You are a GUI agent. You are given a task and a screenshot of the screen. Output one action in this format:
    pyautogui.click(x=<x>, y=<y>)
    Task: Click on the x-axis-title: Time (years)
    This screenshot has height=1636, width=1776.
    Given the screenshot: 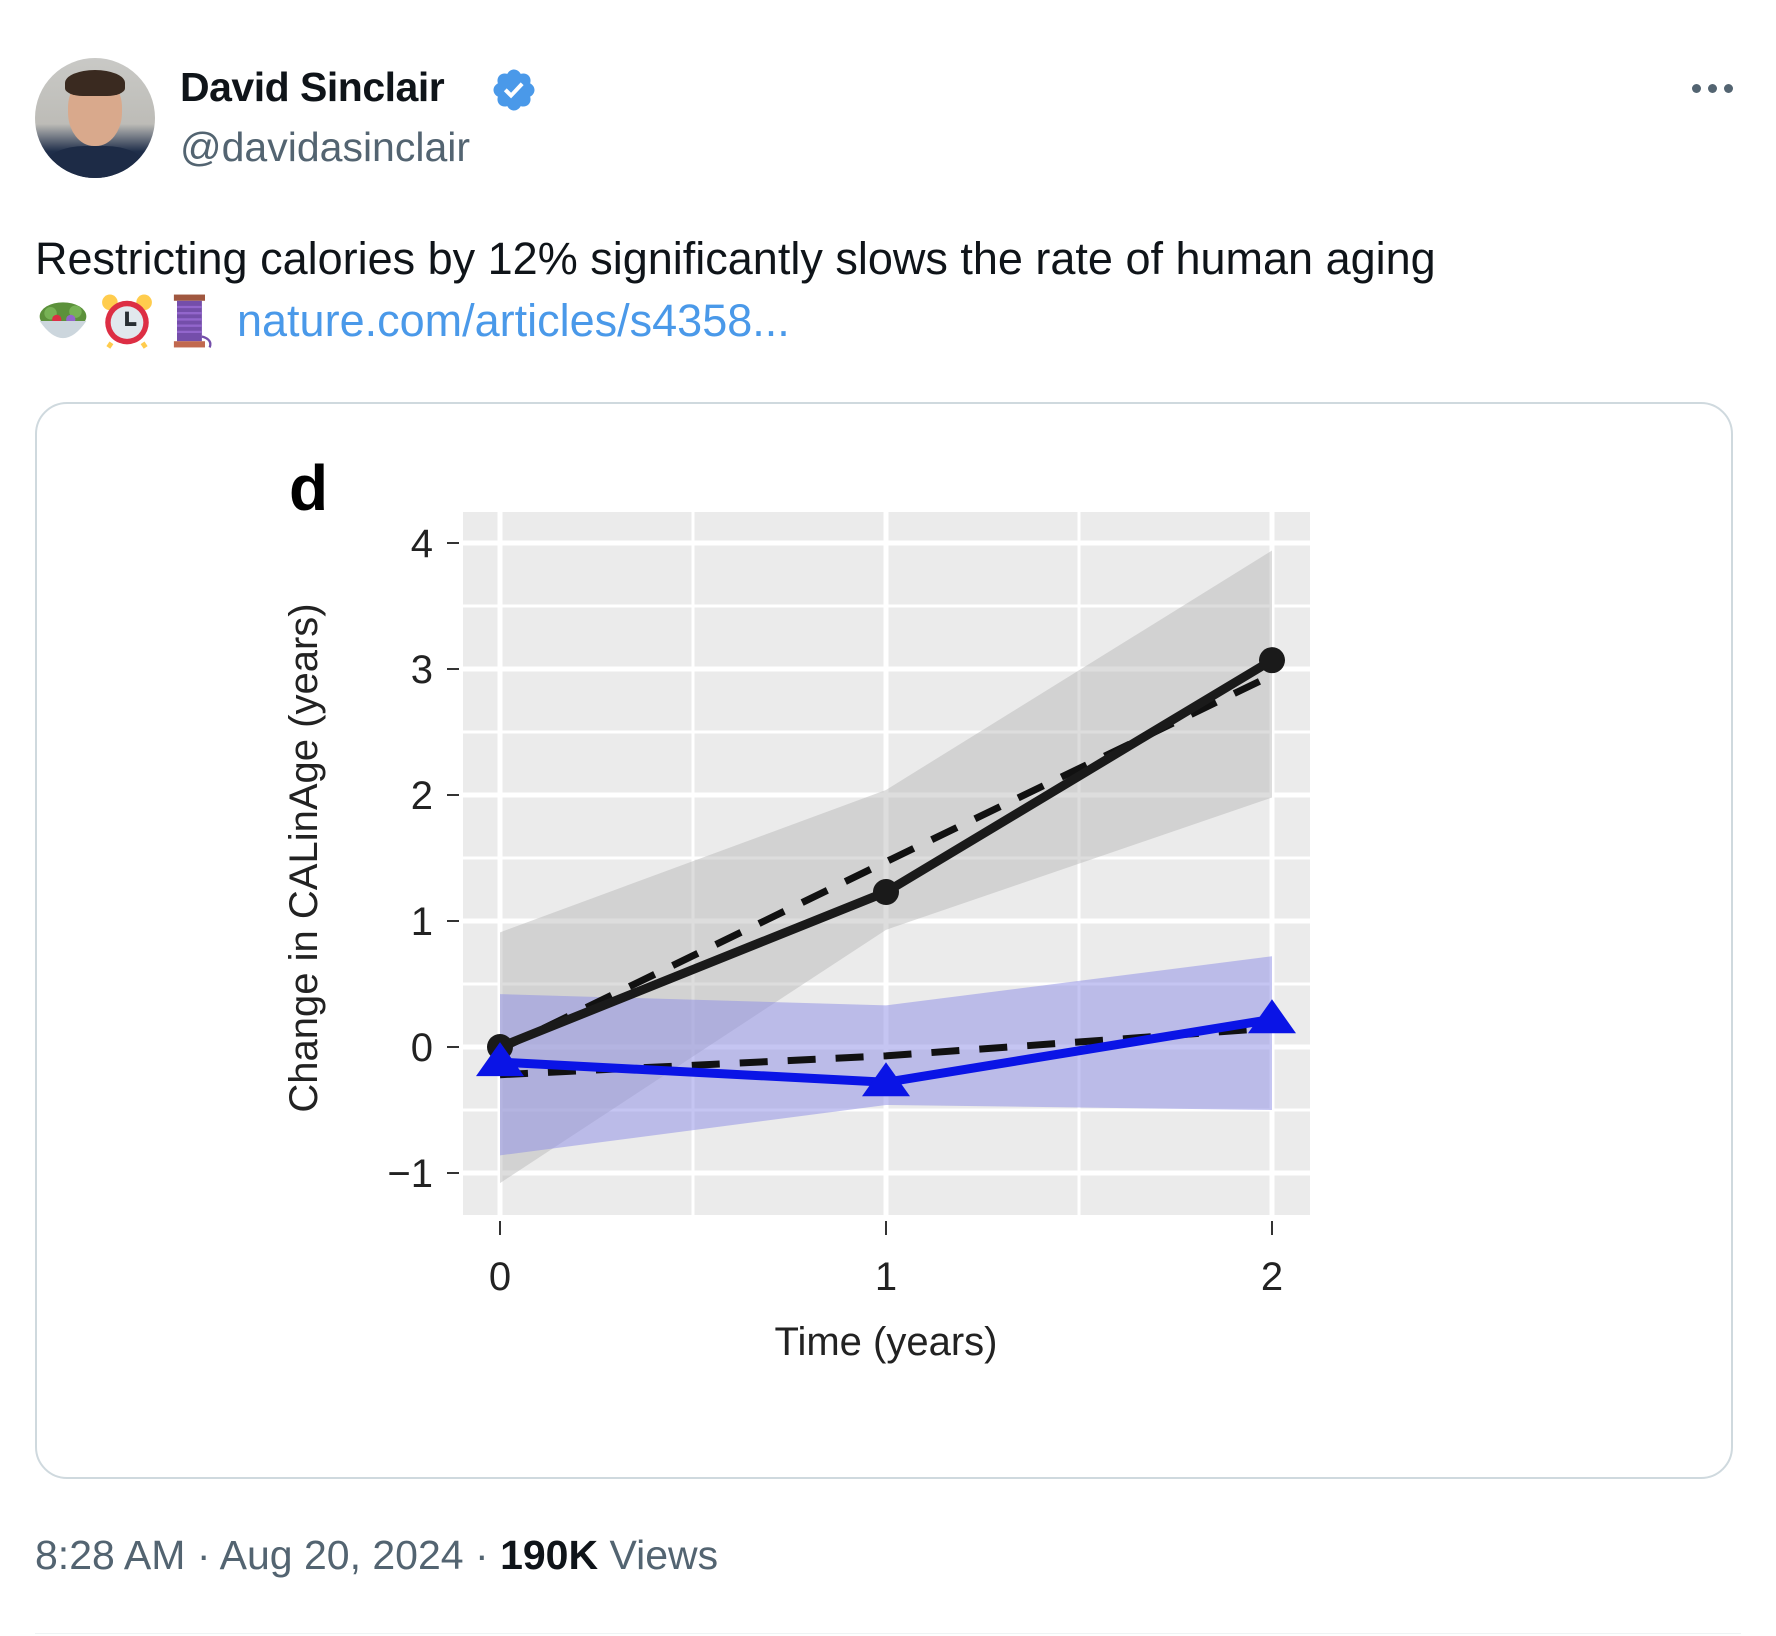 What is the action you would take?
    pyautogui.click(x=886, y=1342)
    